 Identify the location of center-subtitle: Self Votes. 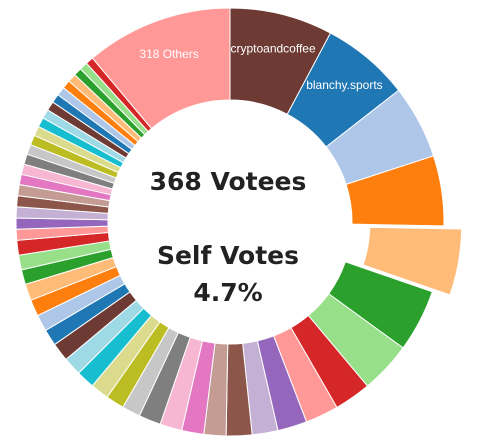
(228, 255).